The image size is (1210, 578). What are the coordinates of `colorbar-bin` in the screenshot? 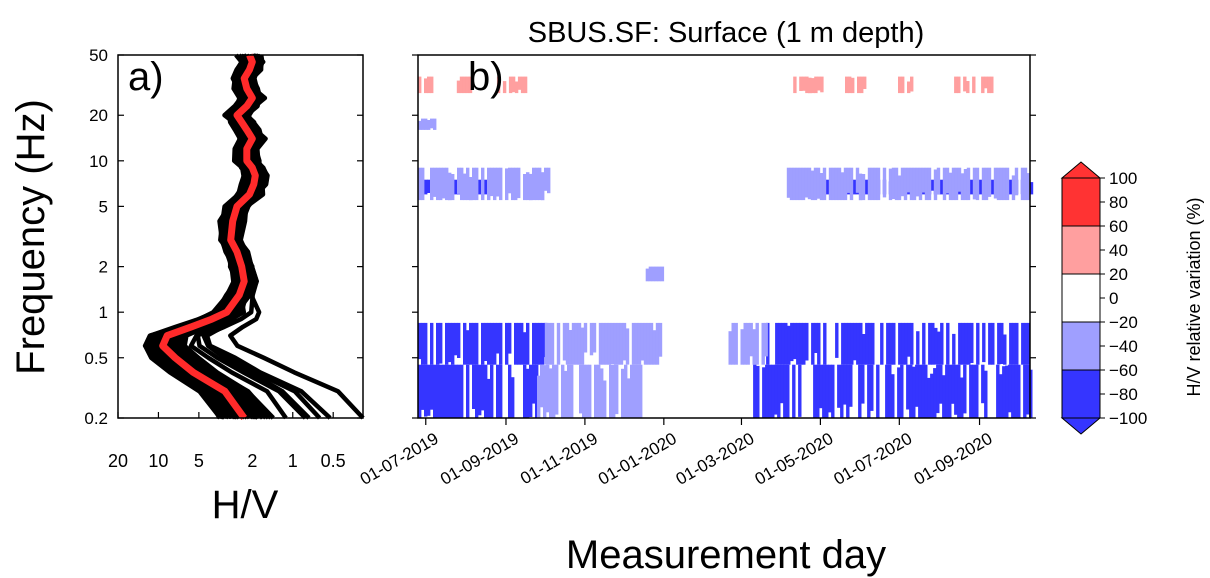 It's located at (1081, 394).